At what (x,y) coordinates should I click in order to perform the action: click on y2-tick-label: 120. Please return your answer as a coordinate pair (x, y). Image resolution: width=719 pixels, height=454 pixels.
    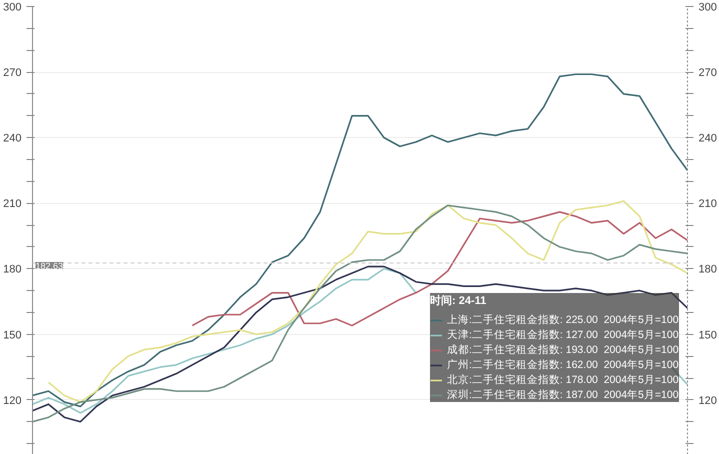
    Looking at the image, I should click on (707, 400).